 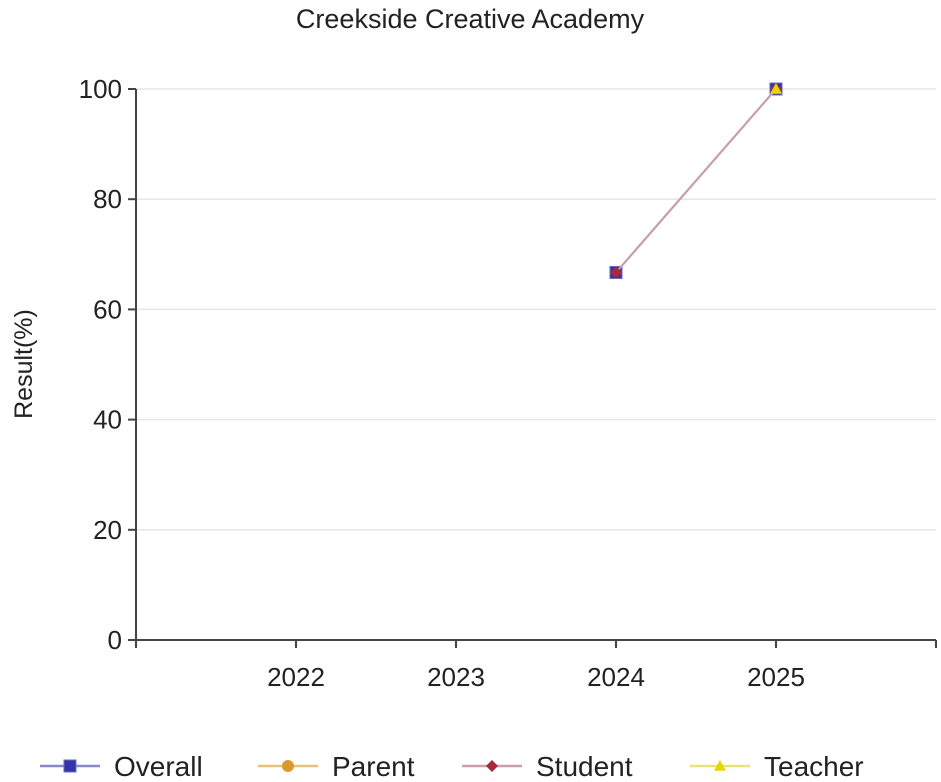 I want to click on series-student, so click(x=696, y=181).